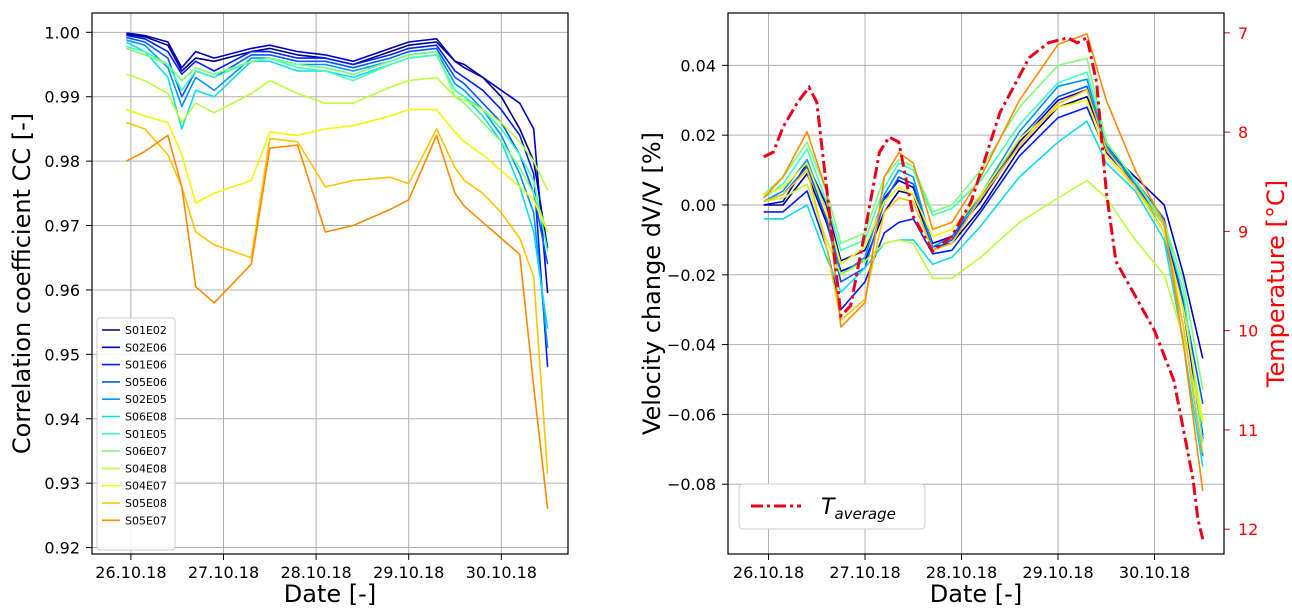  I want to click on series-line-s06e07, so click(337, 140).